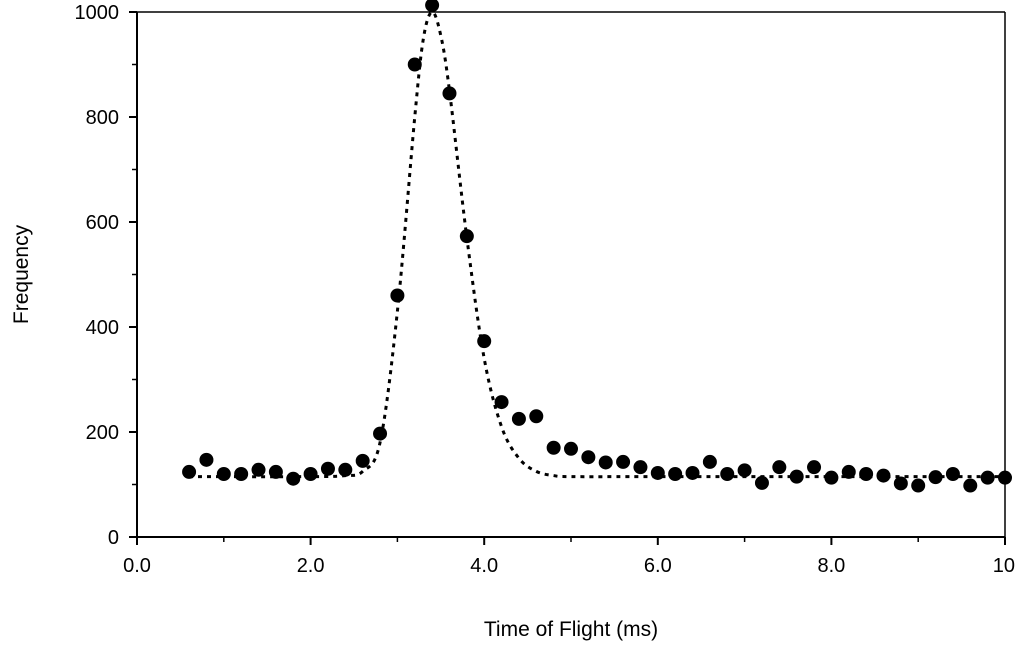 Image resolution: width=1018 pixels, height=646 pixels. What do you see at coordinates (102, 118) in the screenshot?
I see `y-tick-label: 800` at bounding box center [102, 118].